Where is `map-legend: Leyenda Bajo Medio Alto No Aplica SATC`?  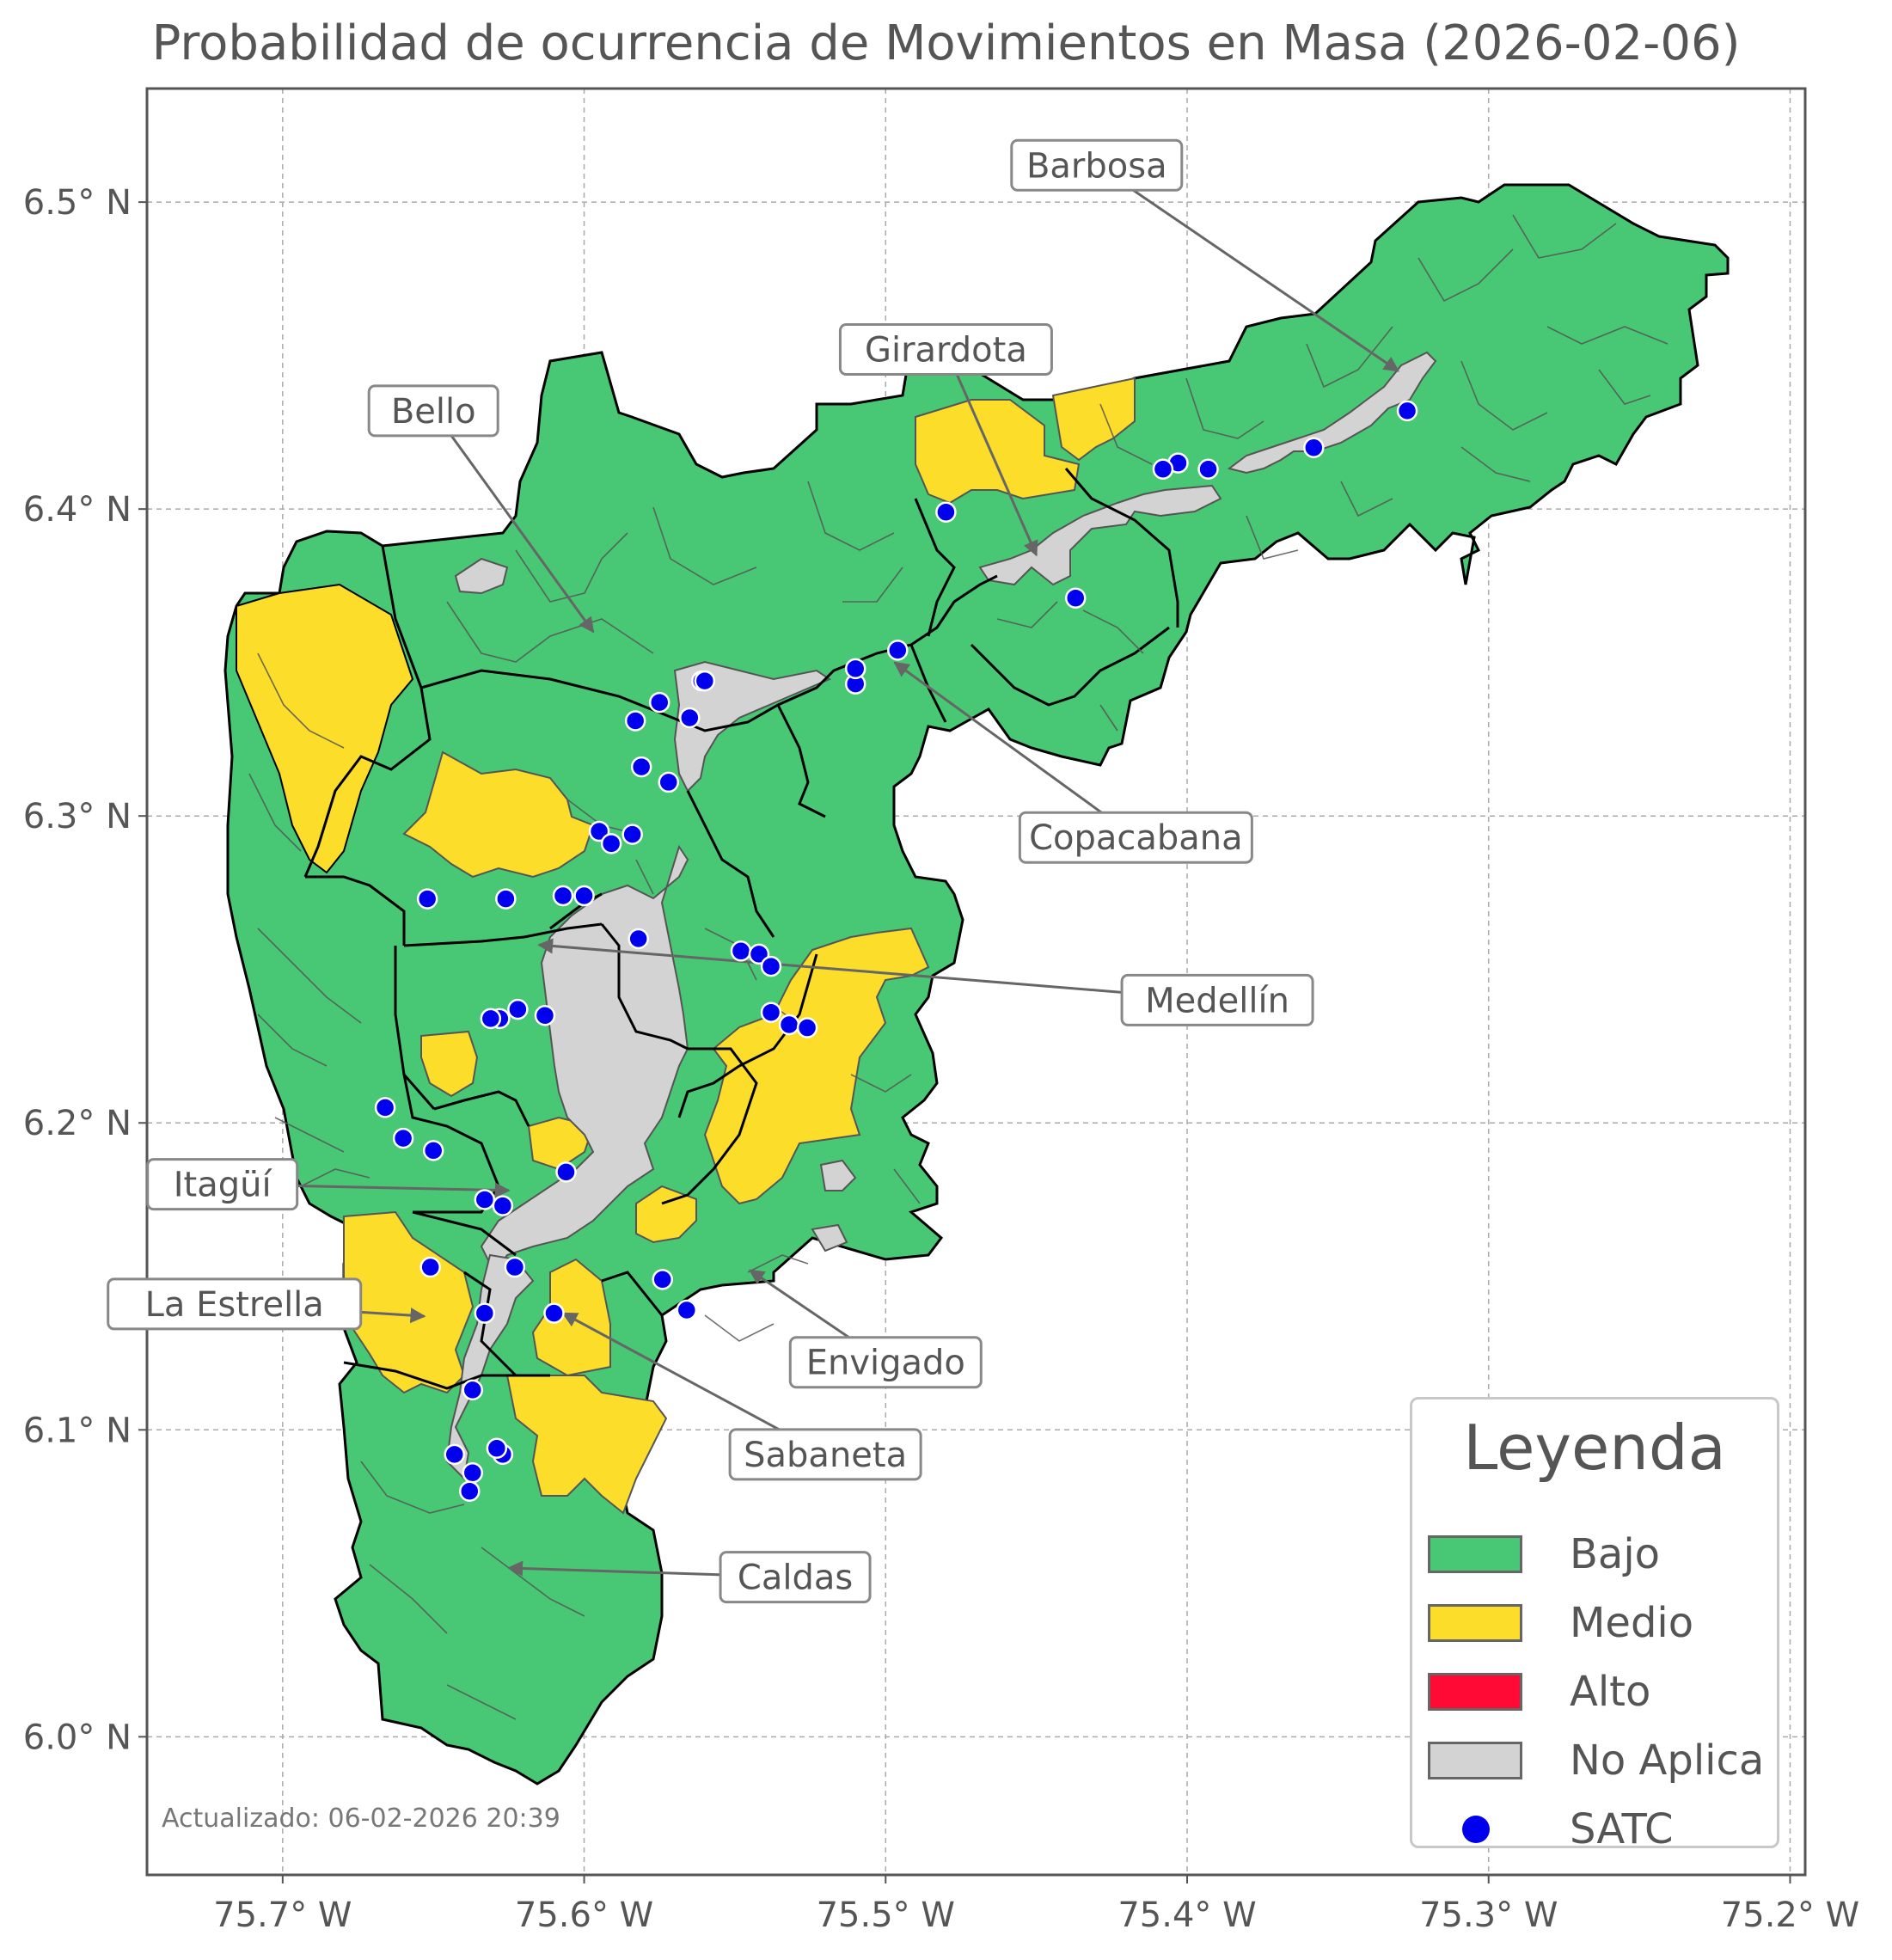
map-legend: Leyenda Bajo Medio Alto No Aplica SATC is located at coordinates (1594, 1625).